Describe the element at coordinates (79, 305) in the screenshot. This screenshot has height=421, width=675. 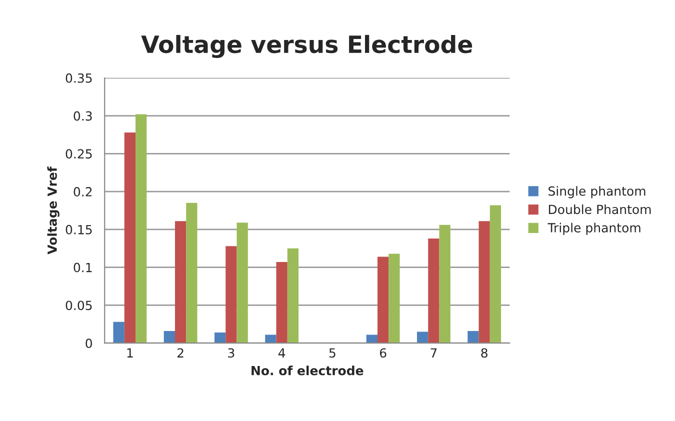
I see `y-tick-label: 0.05` at that location.